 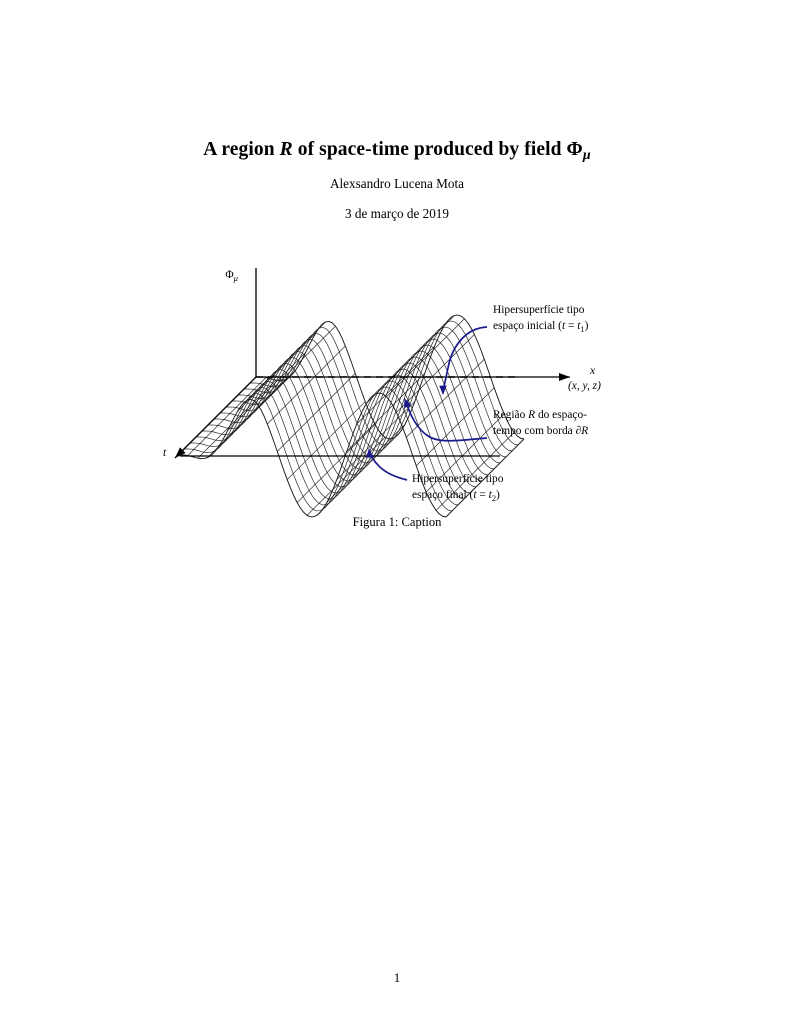 What do you see at coordinates (574, 150) in the screenshot?
I see `title-phi: Φ` at bounding box center [574, 150].